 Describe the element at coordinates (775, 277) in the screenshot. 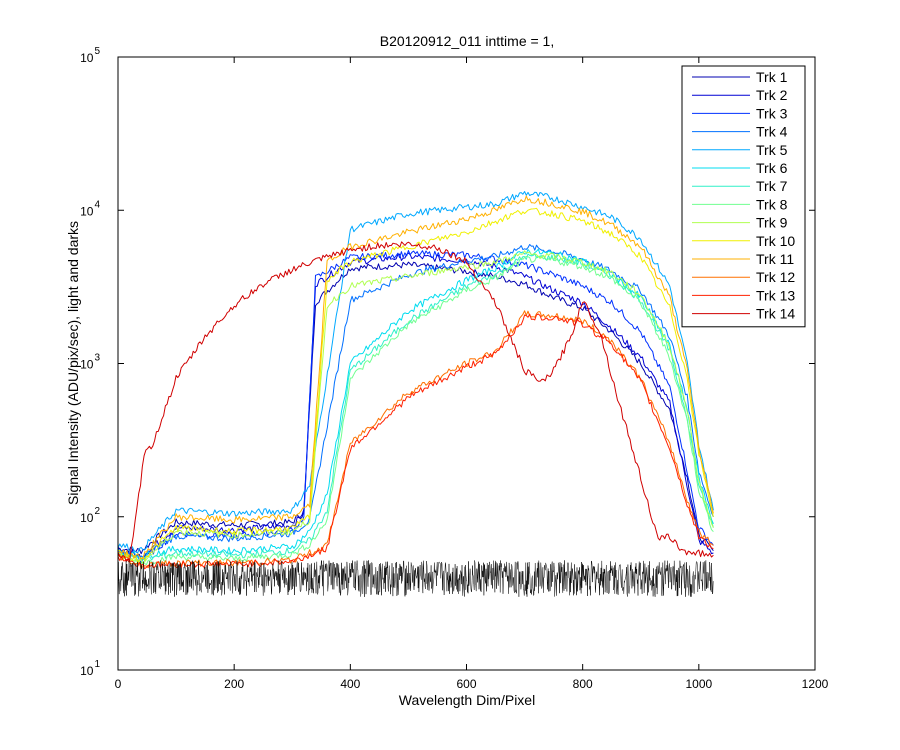

I see `legend-entry-label: Trk 12` at that location.